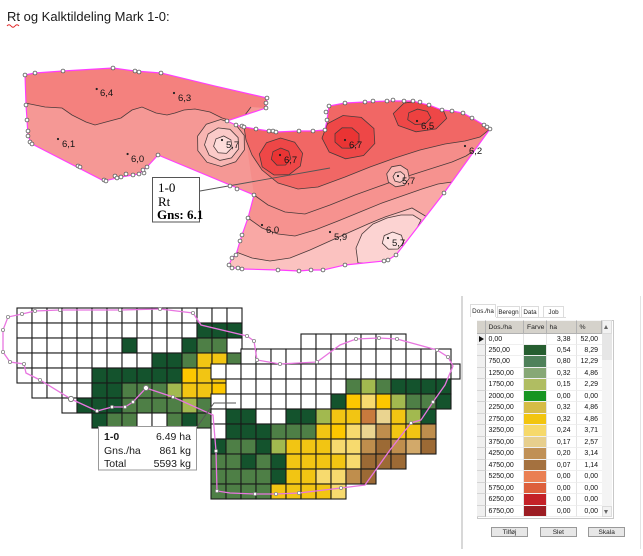  I want to click on svg-text: 6,1, so click(68, 144).